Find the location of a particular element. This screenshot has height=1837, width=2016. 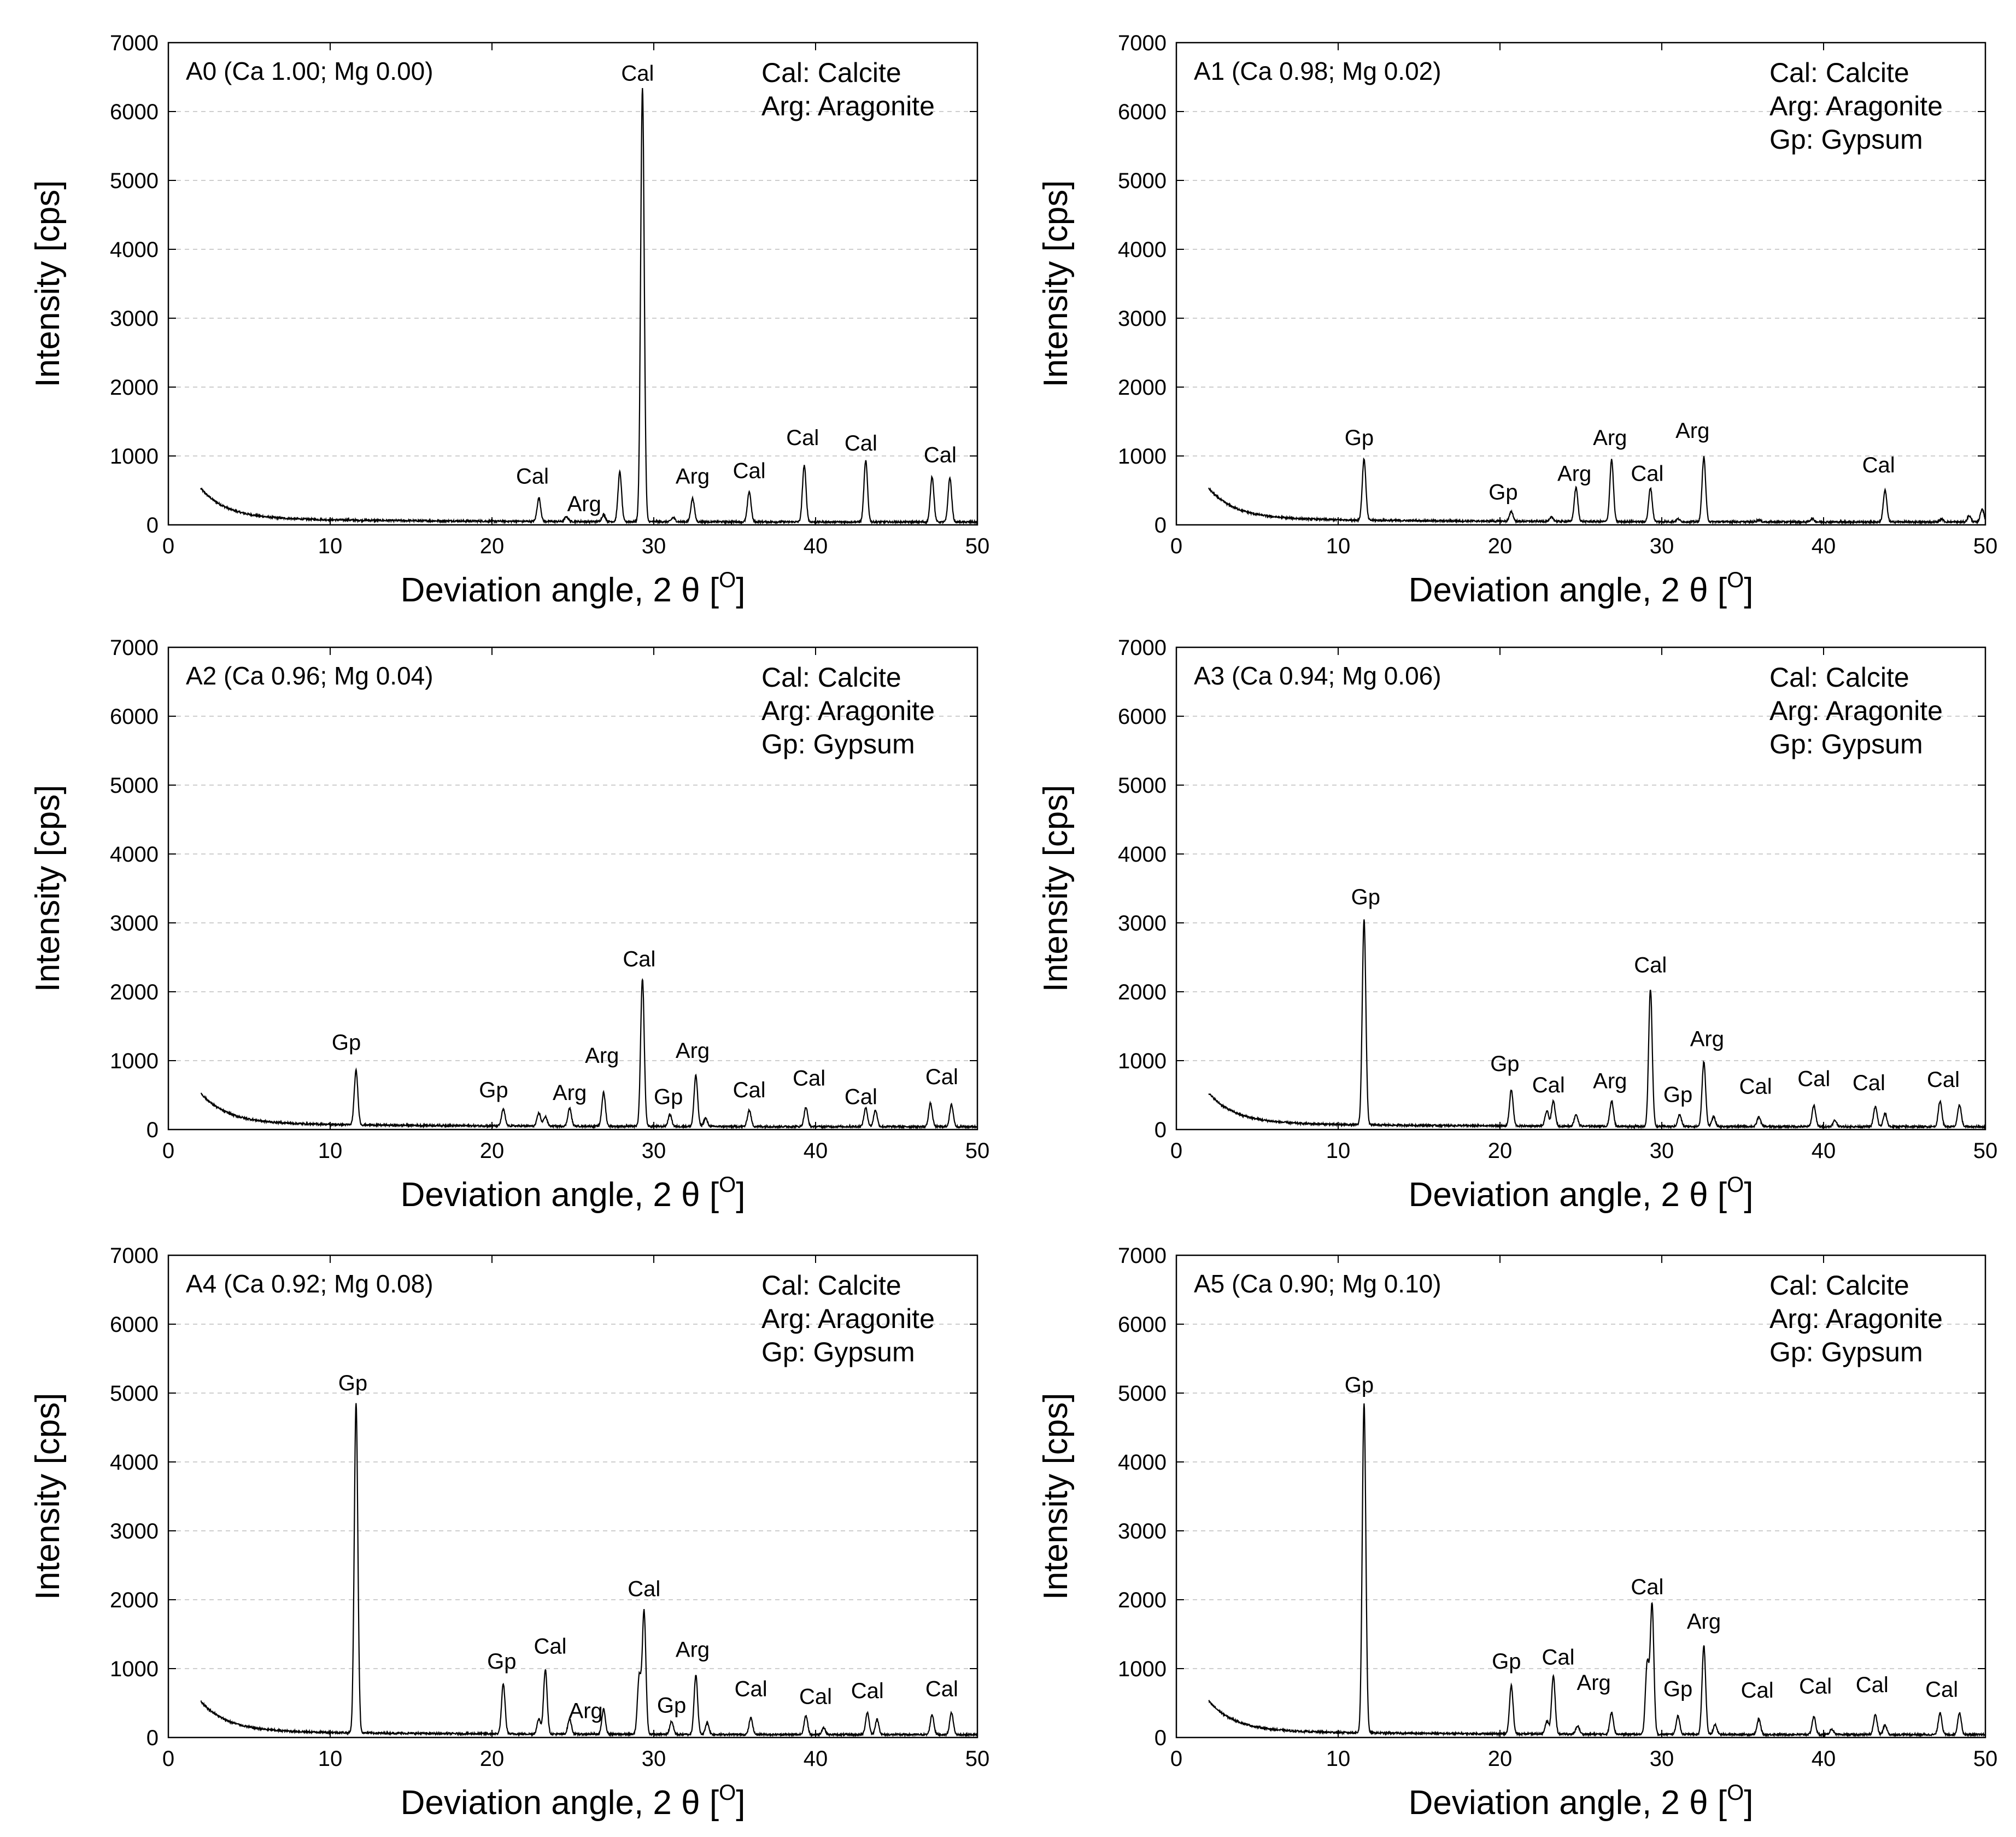

legend-entry: Gp: Gypsum is located at coordinates (838, 744).